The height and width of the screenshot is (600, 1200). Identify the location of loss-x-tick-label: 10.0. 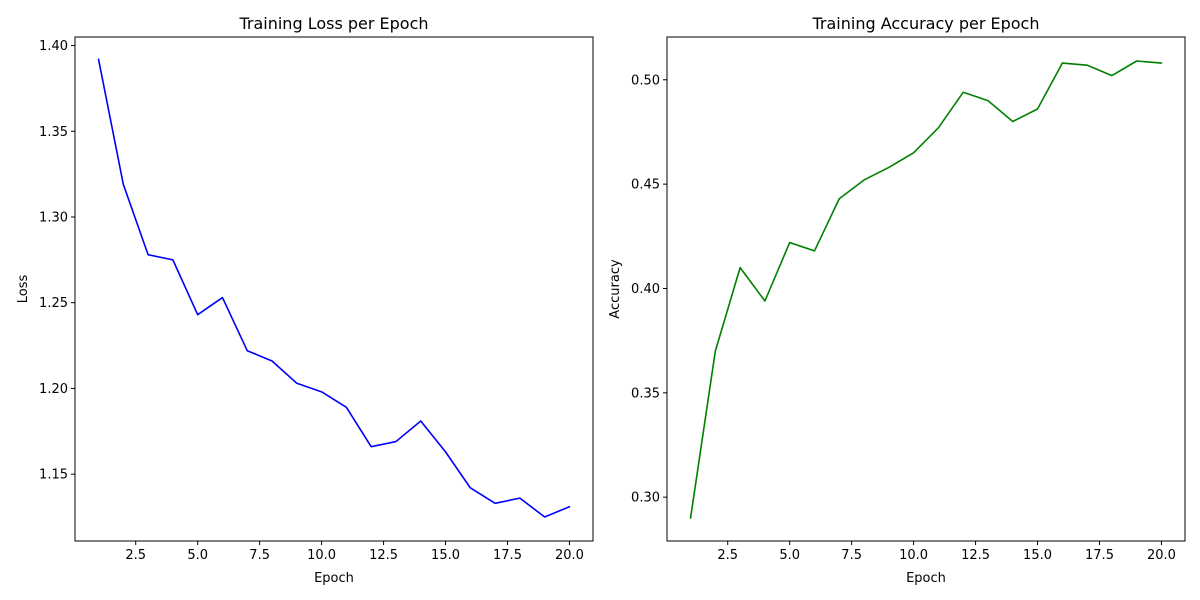
(321, 555).